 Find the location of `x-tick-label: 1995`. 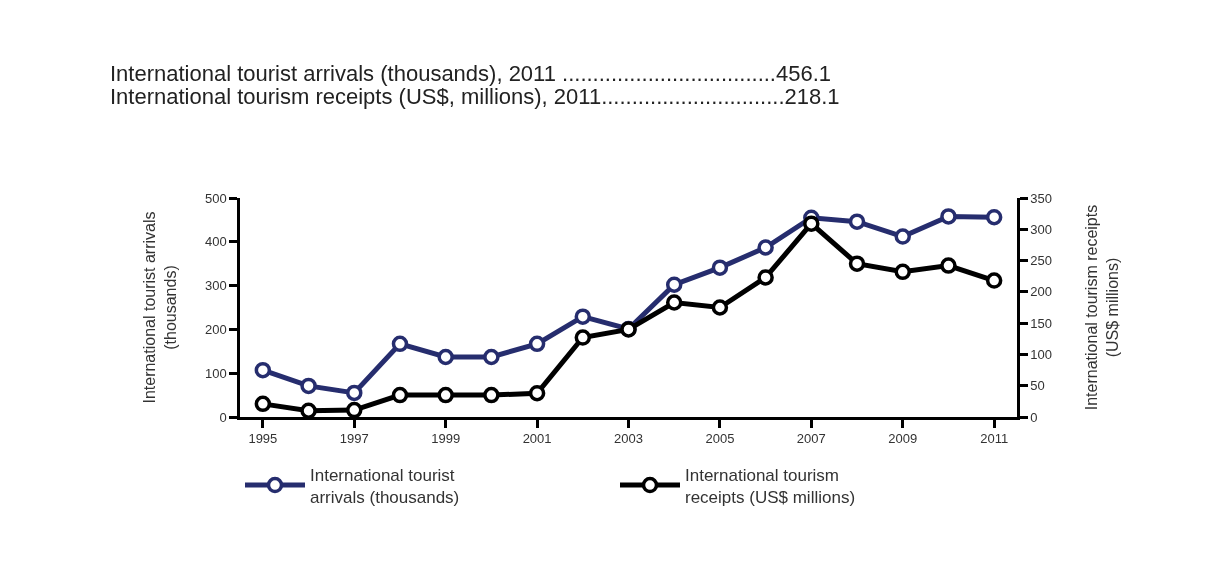

x-tick-label: 1995 is located at coordinates (263, 439).